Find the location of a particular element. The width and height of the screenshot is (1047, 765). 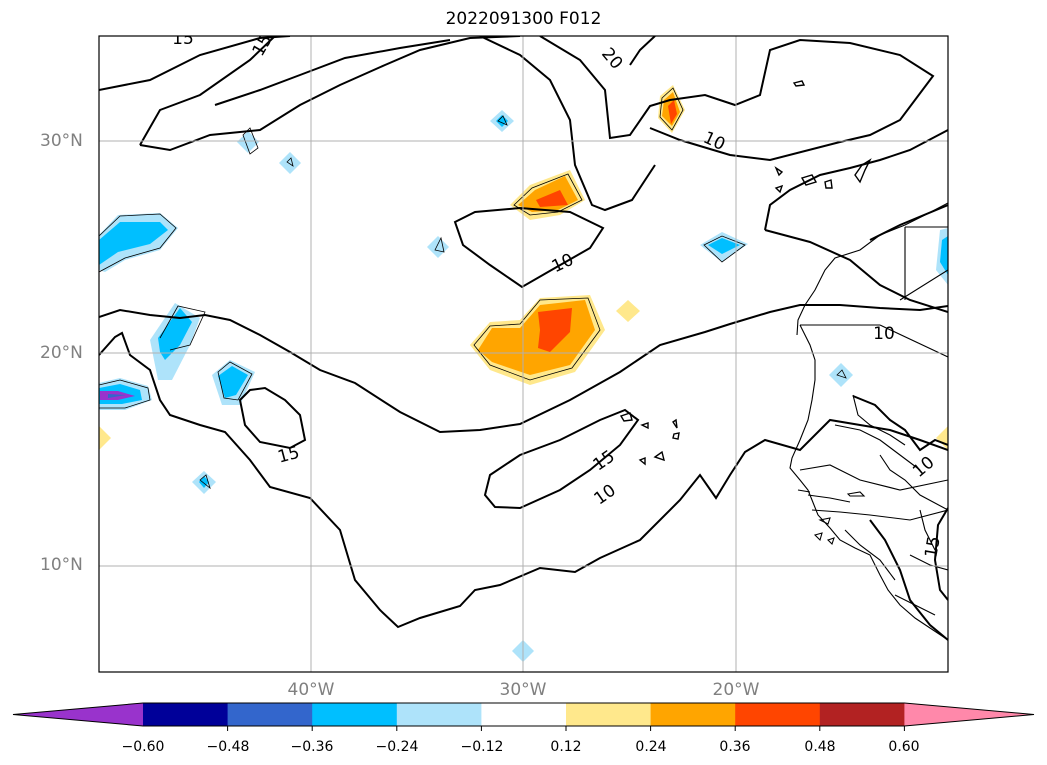

colorbar-tick-label: −0.48 is located at coordinates (228, 747).